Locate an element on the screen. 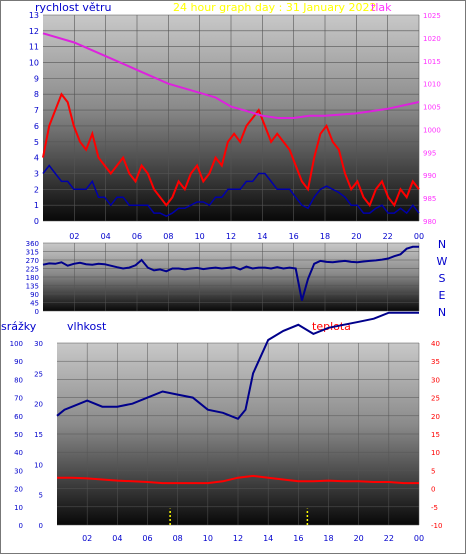 Image resolution: width=466 pixels, height=554 pixels. wind-speed-tick-label: 13 is located at coordinates (34, 15).